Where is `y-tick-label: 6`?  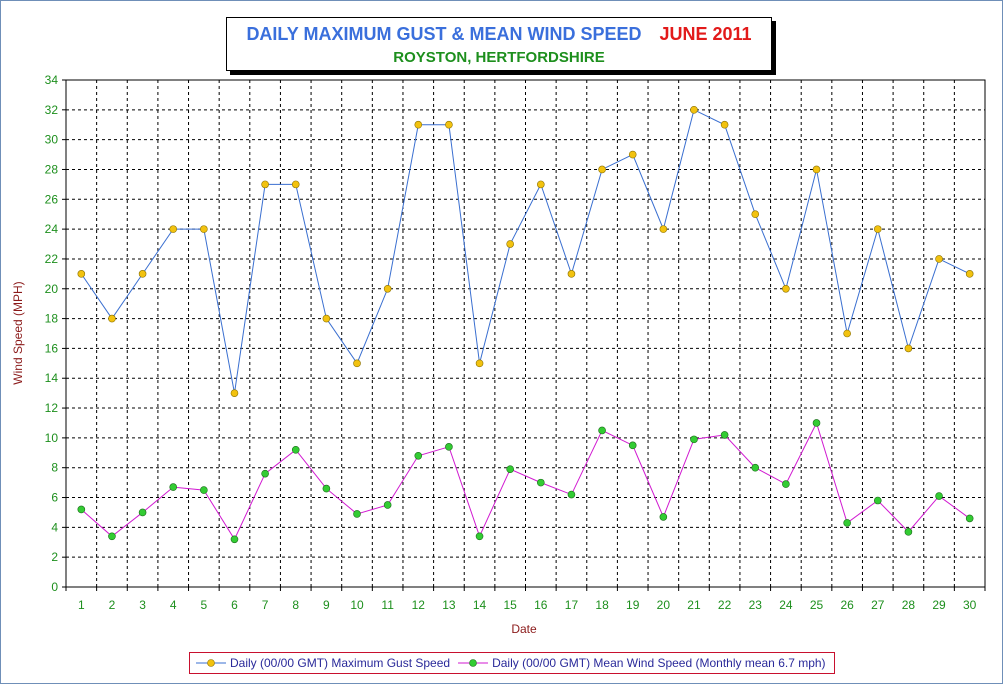
y-tick-label: 6 is located at coordinates (54, 498).